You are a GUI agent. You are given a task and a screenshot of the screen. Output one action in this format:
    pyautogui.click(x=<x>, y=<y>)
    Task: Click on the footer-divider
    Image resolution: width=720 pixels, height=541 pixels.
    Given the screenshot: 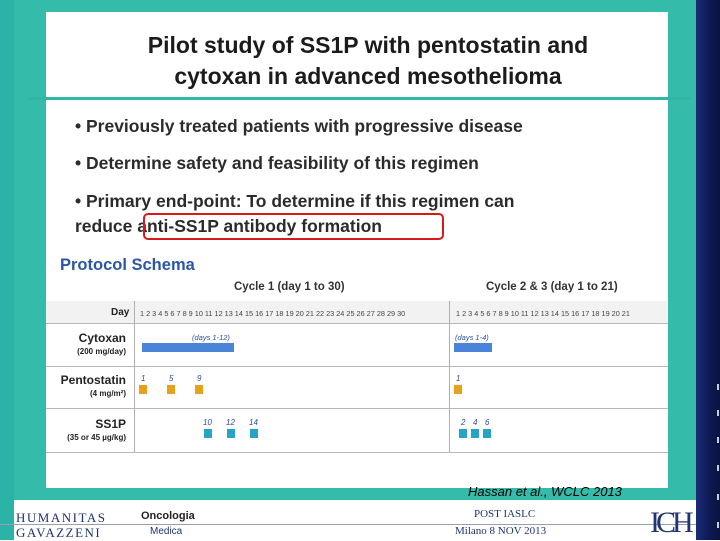 What is the action you would take?
    pyautogui.click(x=348, y=524)
    